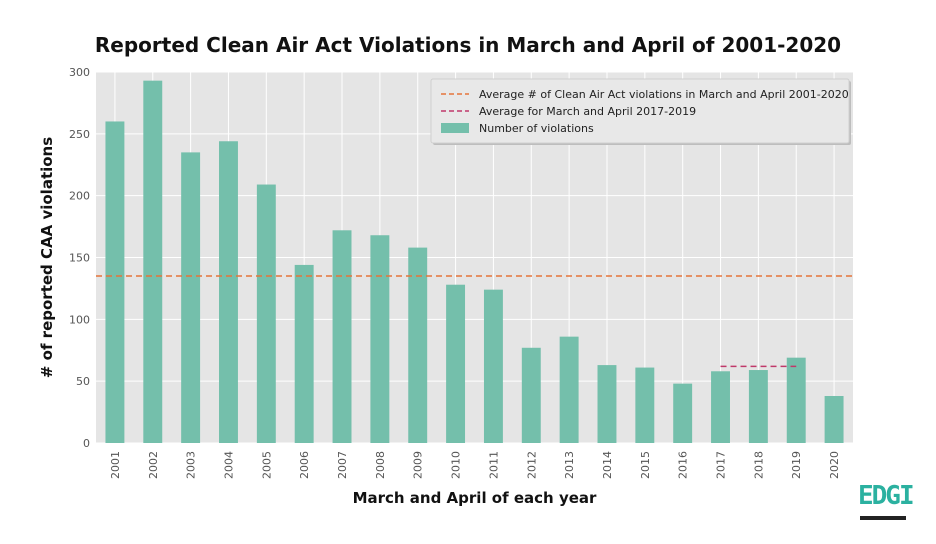 This screenshot has height=544, width=936. I want to click on x-tick-label: 2008, so click(380, 465).